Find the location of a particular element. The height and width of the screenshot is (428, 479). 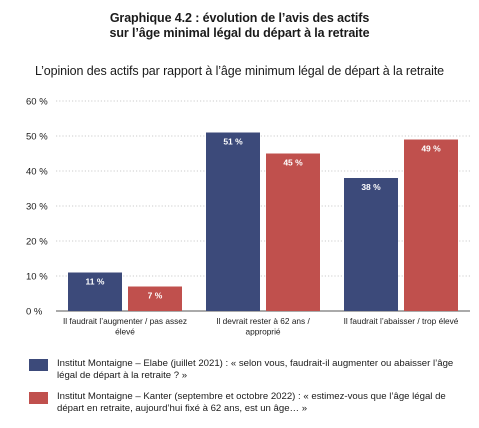

x-tick-label: élevé is located at coordinates (125, 332).